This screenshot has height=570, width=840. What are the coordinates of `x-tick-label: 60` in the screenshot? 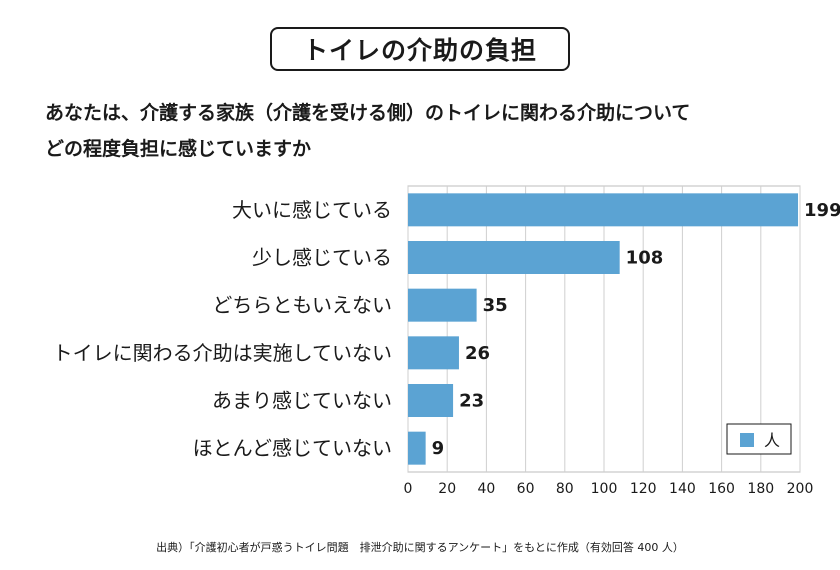 It's located at (526, 489).